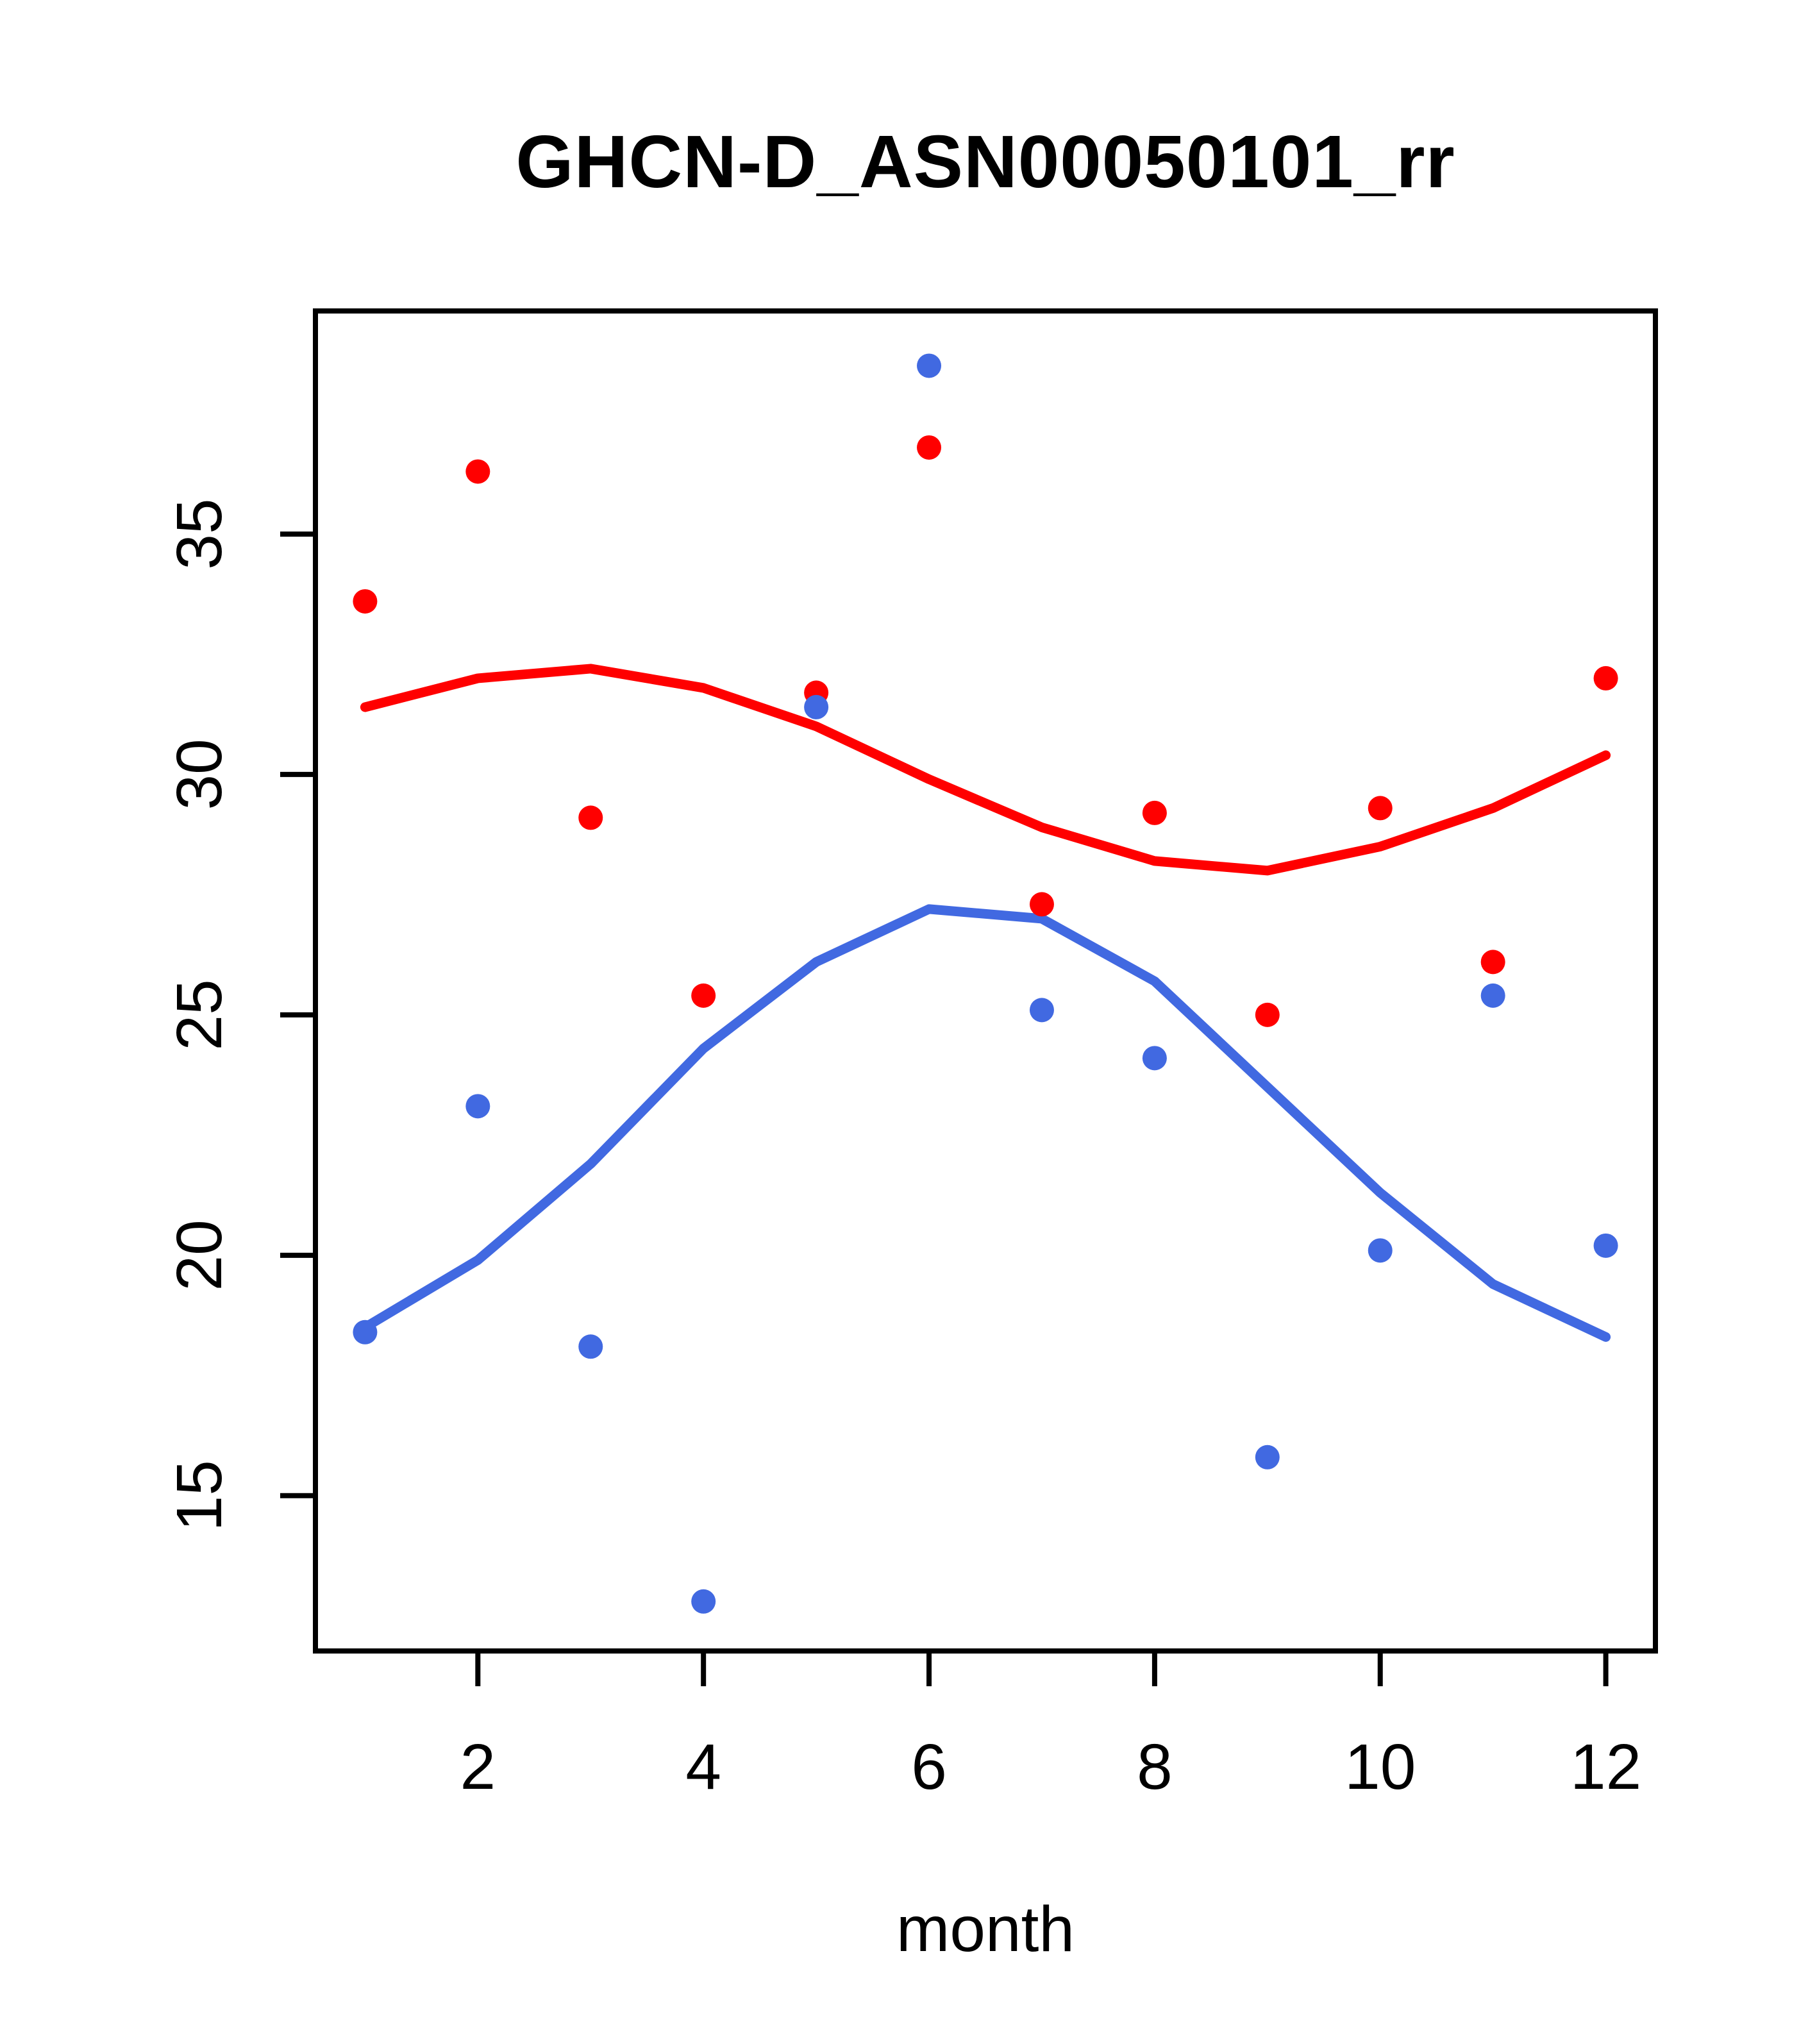  I want to click on blue-point-m7, so click(1041, 1010).